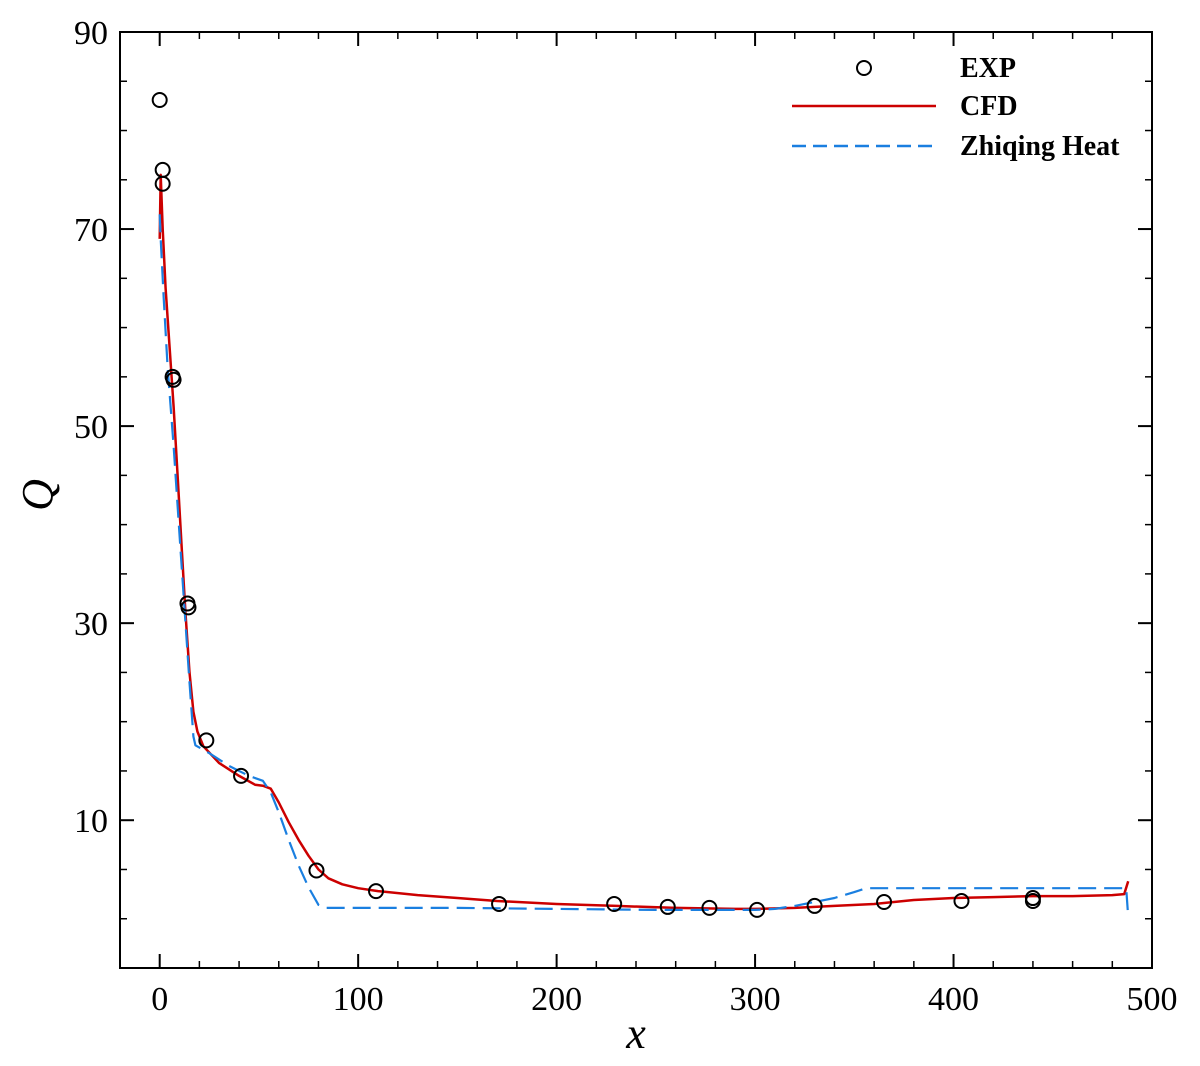 The width and height of the screenshot is (1200, 1066). I want to click on x-axis-title: x, so click(635, 1033).